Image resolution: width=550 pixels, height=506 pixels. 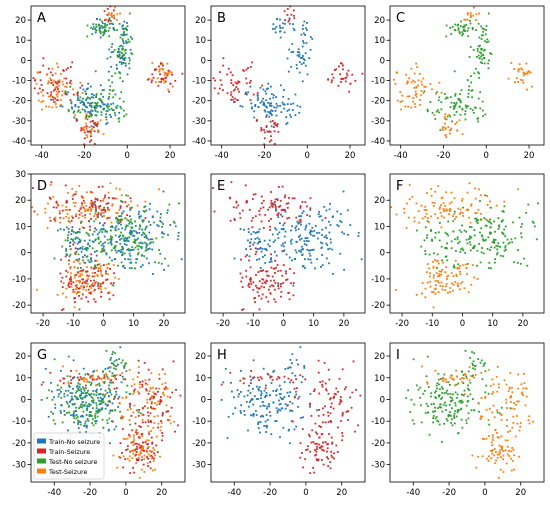 What do you see at coordinates (41, 18) in the screenshot?
I see `panel-label: A` at bounding box center [41, 18].